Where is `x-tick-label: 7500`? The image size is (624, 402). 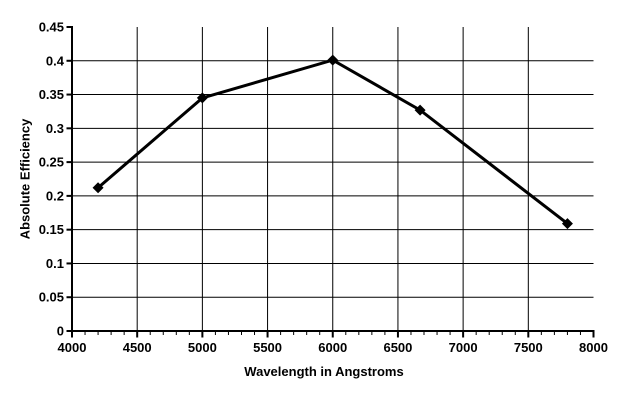 x-tick-label: 7500 is located at coordinates (528, 347).